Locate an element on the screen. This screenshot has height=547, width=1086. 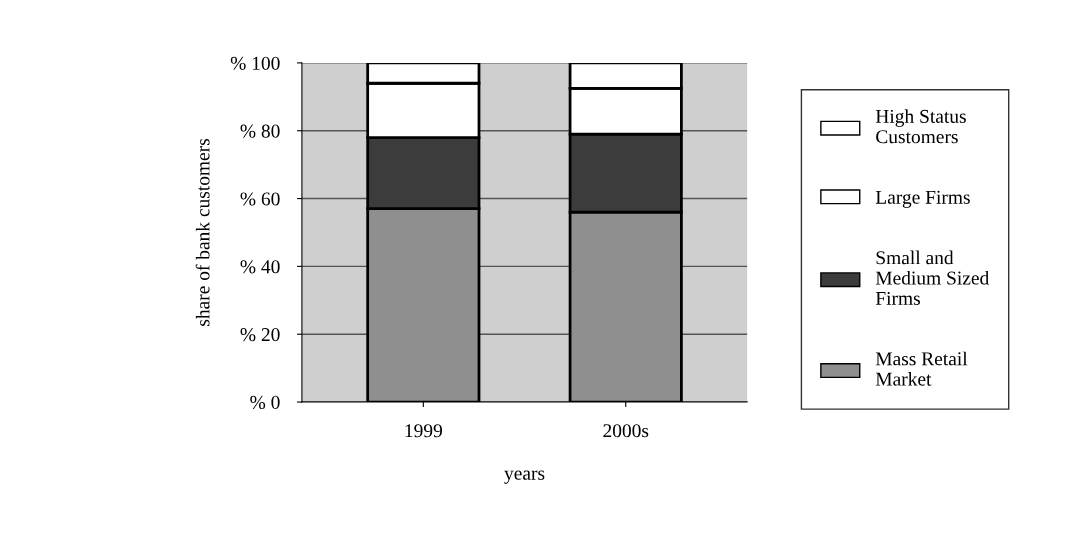
y-tick-label: % 40 is located at coordinates (260, 267).